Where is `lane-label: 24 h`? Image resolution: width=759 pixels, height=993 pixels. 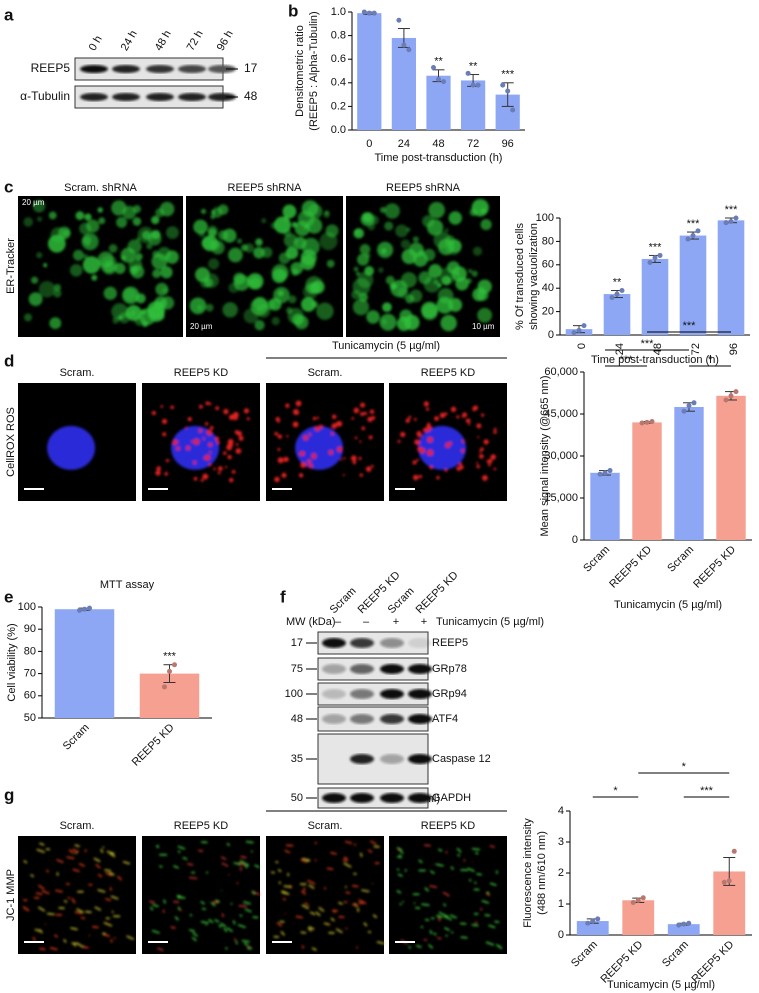 lane-label: 24 h is located at coordinates (129, 40).